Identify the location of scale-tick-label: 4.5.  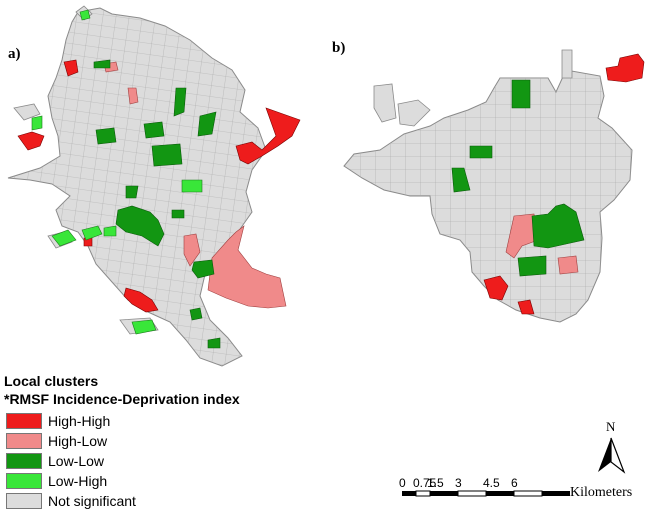
(491, 483).